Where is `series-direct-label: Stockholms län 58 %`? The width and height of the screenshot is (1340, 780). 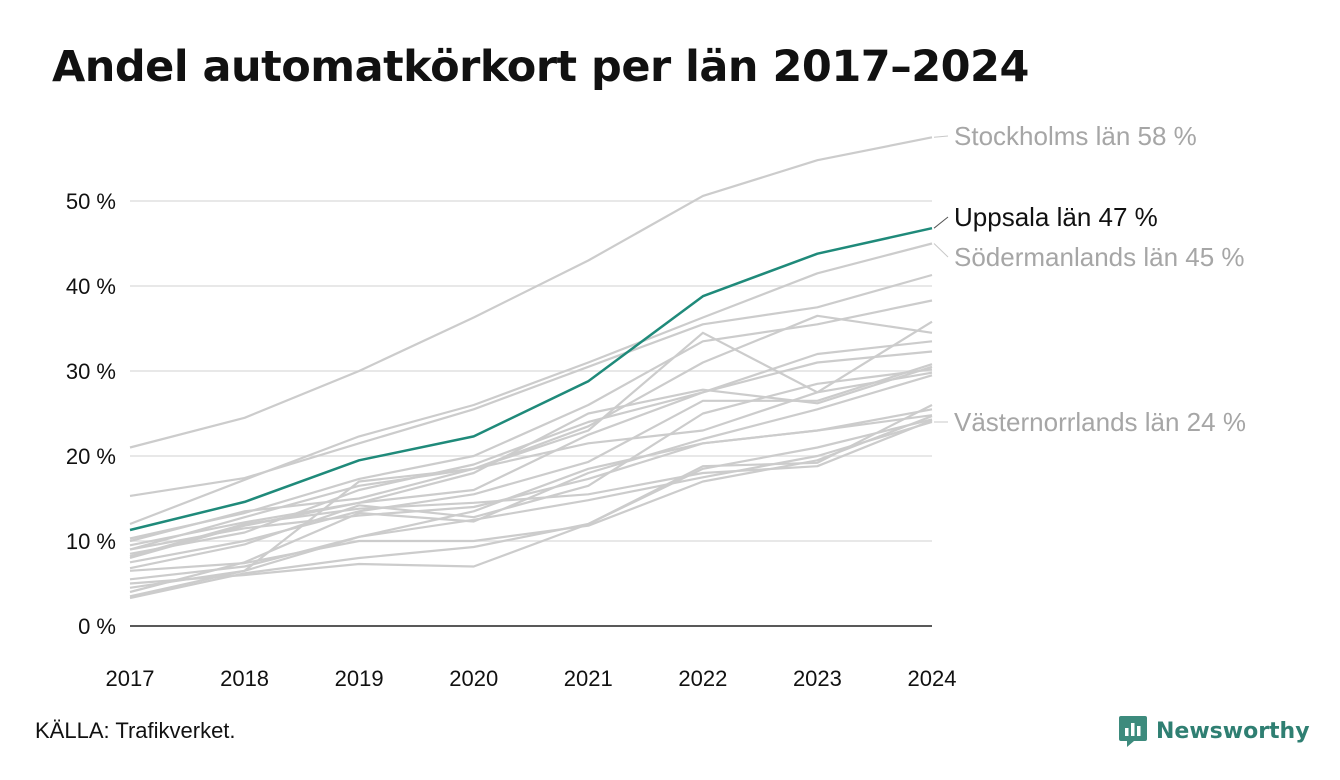 series-direct-label: Stockholms län 58 % is located at coordinates (1075, 136).